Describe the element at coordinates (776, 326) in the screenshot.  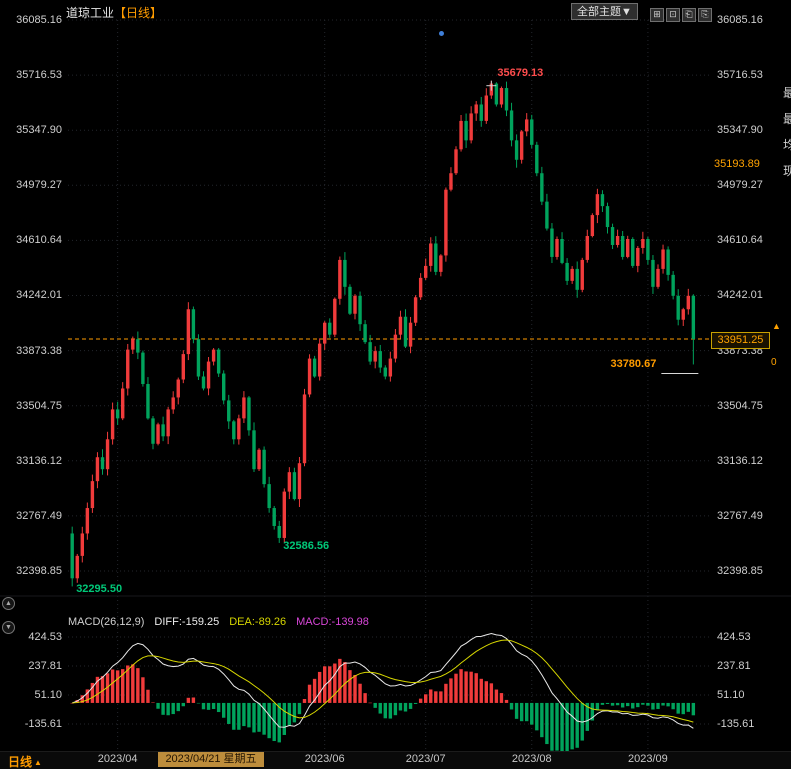
I see `price-up-arrow-icon: ▲` at that location.